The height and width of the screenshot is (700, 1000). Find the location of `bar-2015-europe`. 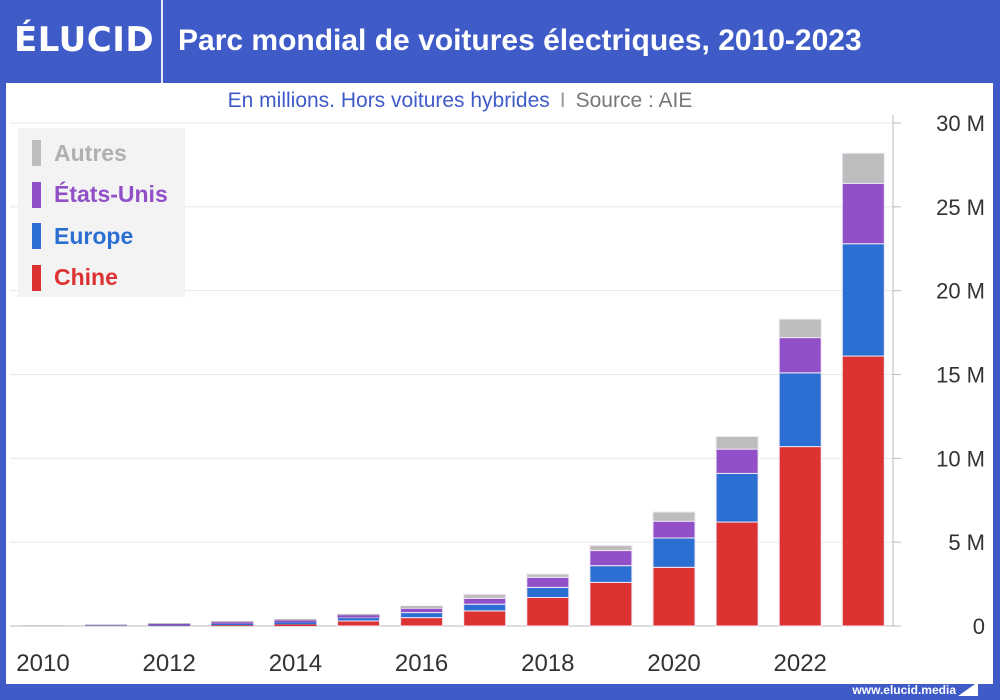

bar-2015-europe is located at coordinates (358, 619).